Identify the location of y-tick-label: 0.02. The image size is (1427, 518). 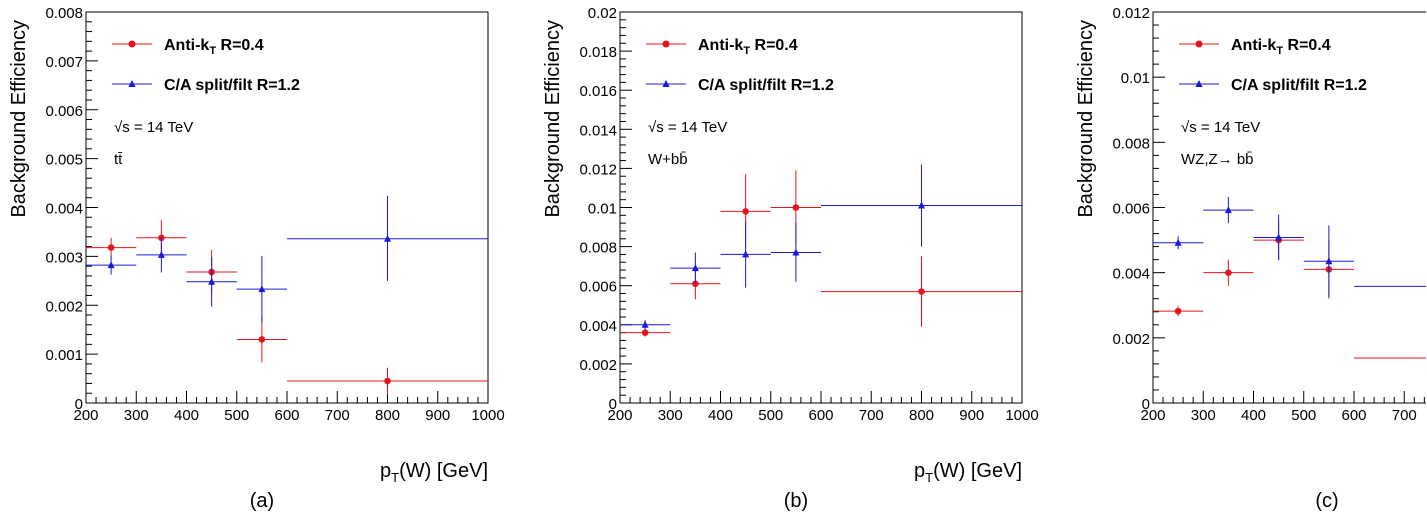
(602, 13).